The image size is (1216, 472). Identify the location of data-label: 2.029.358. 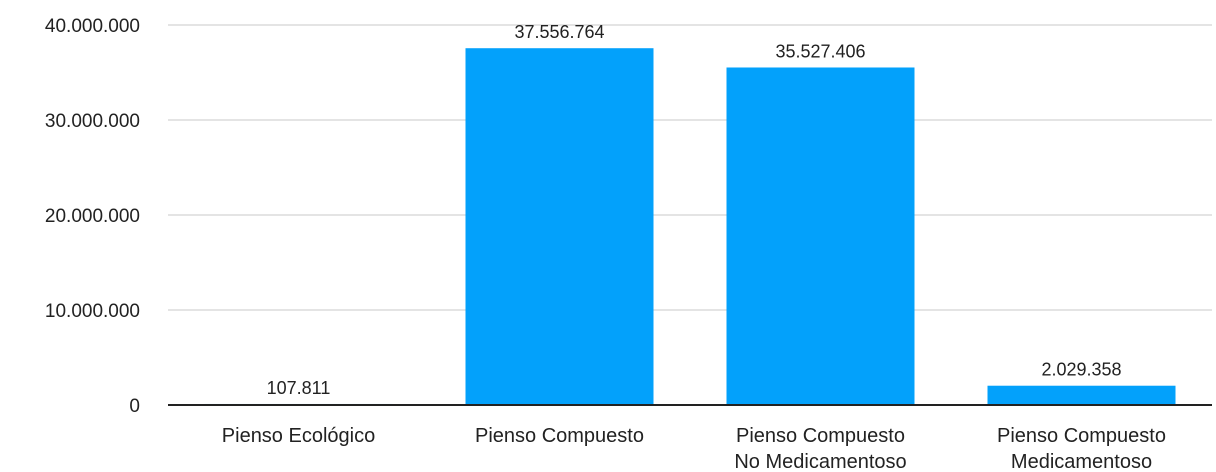
(1081, 370).